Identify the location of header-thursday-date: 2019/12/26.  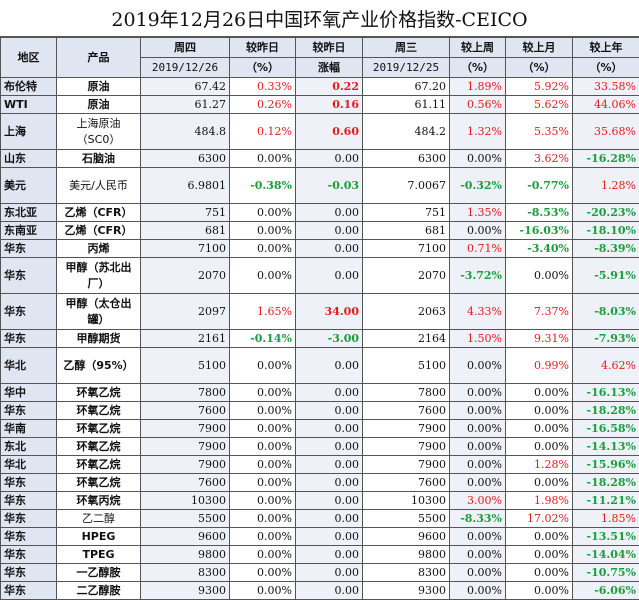
(185, 68).